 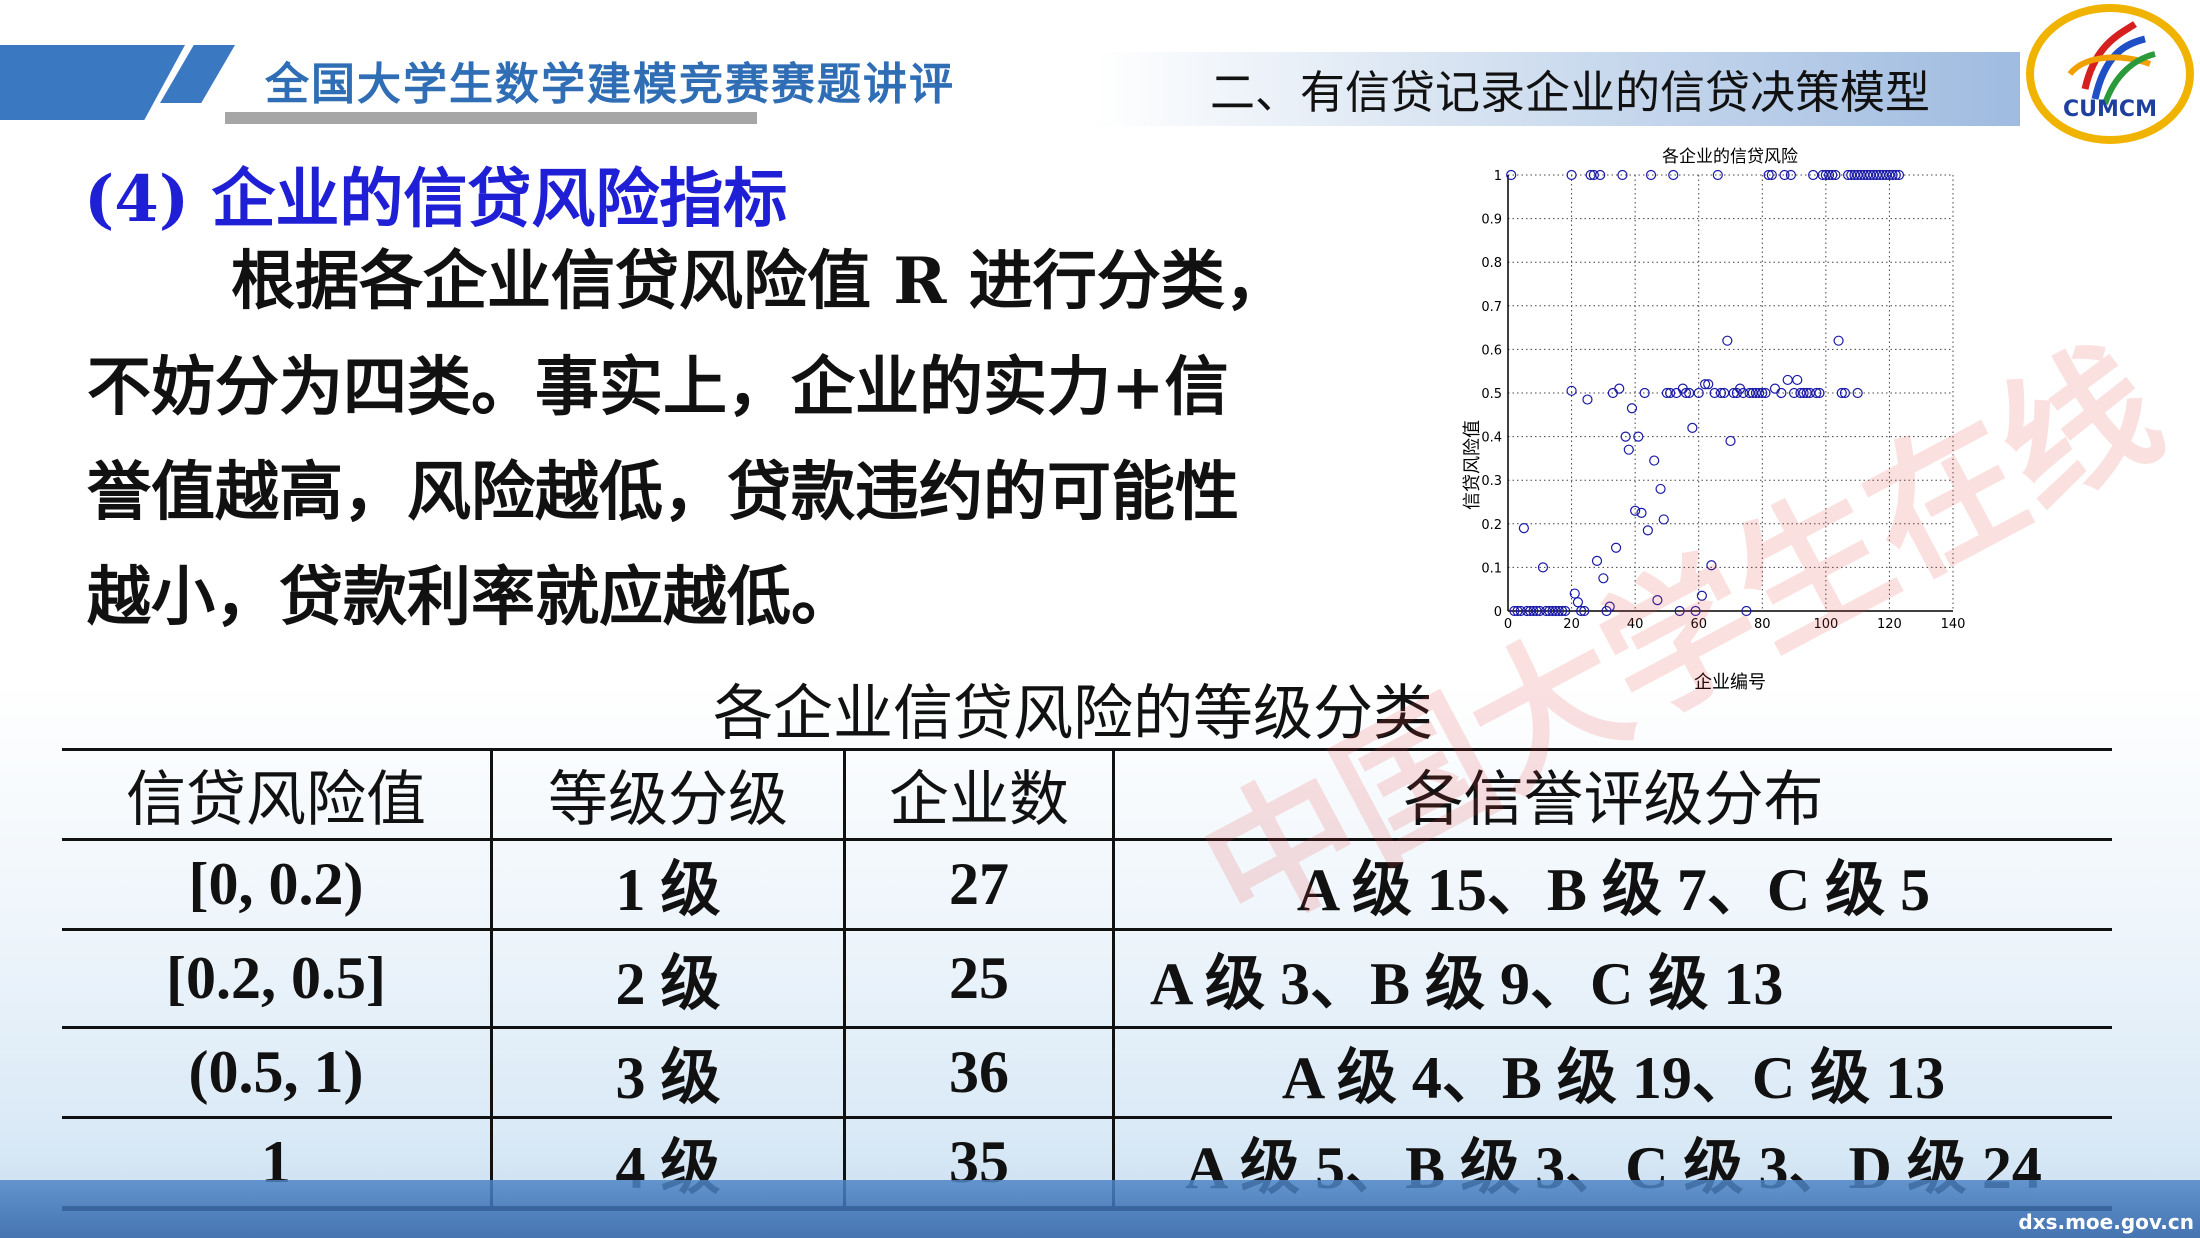 What do you see at coordinates (1491, 350) in the screenshot?
I see `y-tick-label: 0.6` at bounding box center [1491, 350].